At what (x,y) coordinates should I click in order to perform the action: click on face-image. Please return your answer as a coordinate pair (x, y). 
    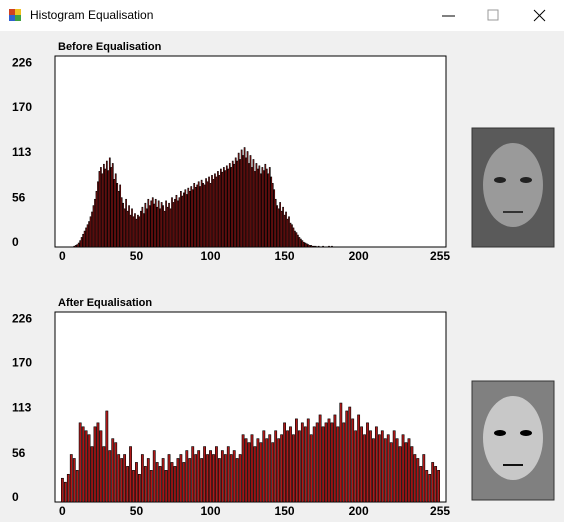
    Looking at the image, I should click on (513, 187).